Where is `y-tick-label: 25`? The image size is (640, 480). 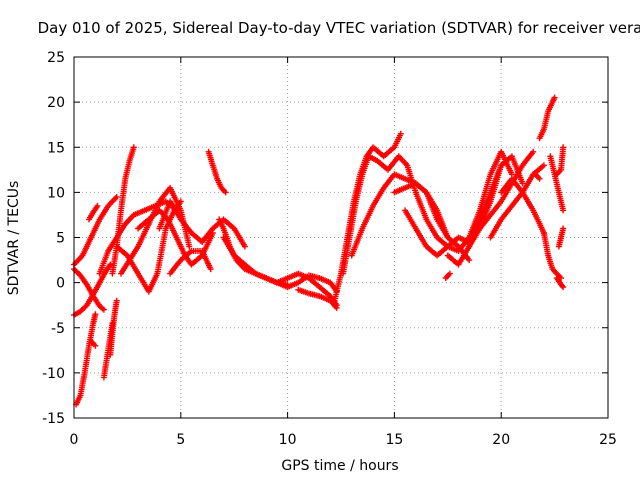 y-tick-label: 25 is located at coordinates (56, 58).